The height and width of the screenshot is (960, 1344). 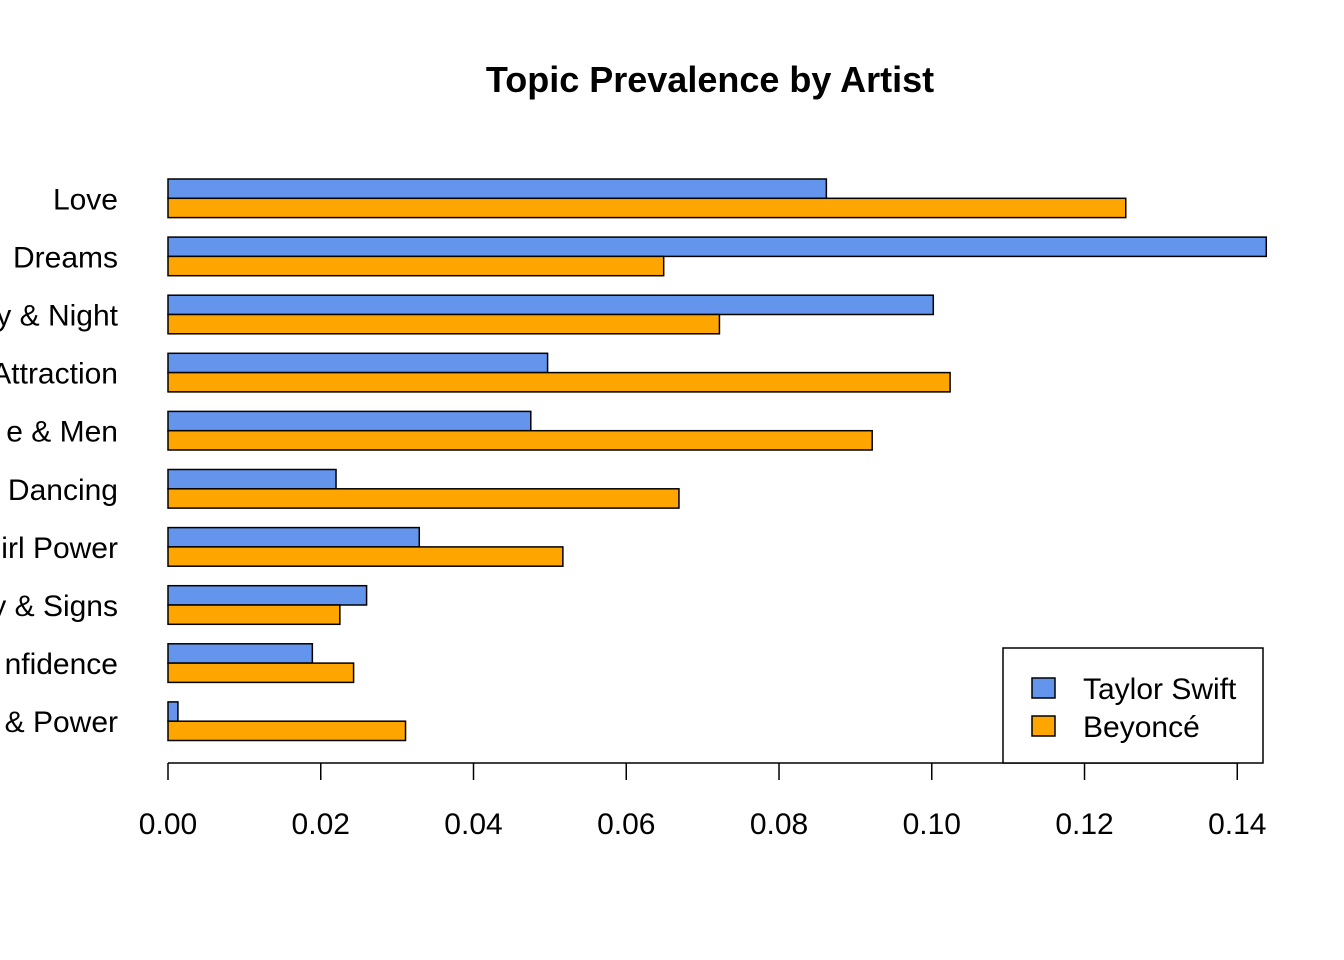 What do you see at coordinates (473, 824) in the screenshot?
I see `x-tick-label: 0.04` at bounding box center [473, 824].